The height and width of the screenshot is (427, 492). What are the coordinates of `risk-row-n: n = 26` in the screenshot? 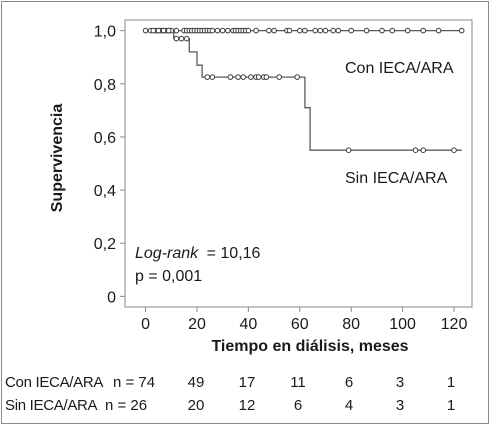 It's located at (126, 405).